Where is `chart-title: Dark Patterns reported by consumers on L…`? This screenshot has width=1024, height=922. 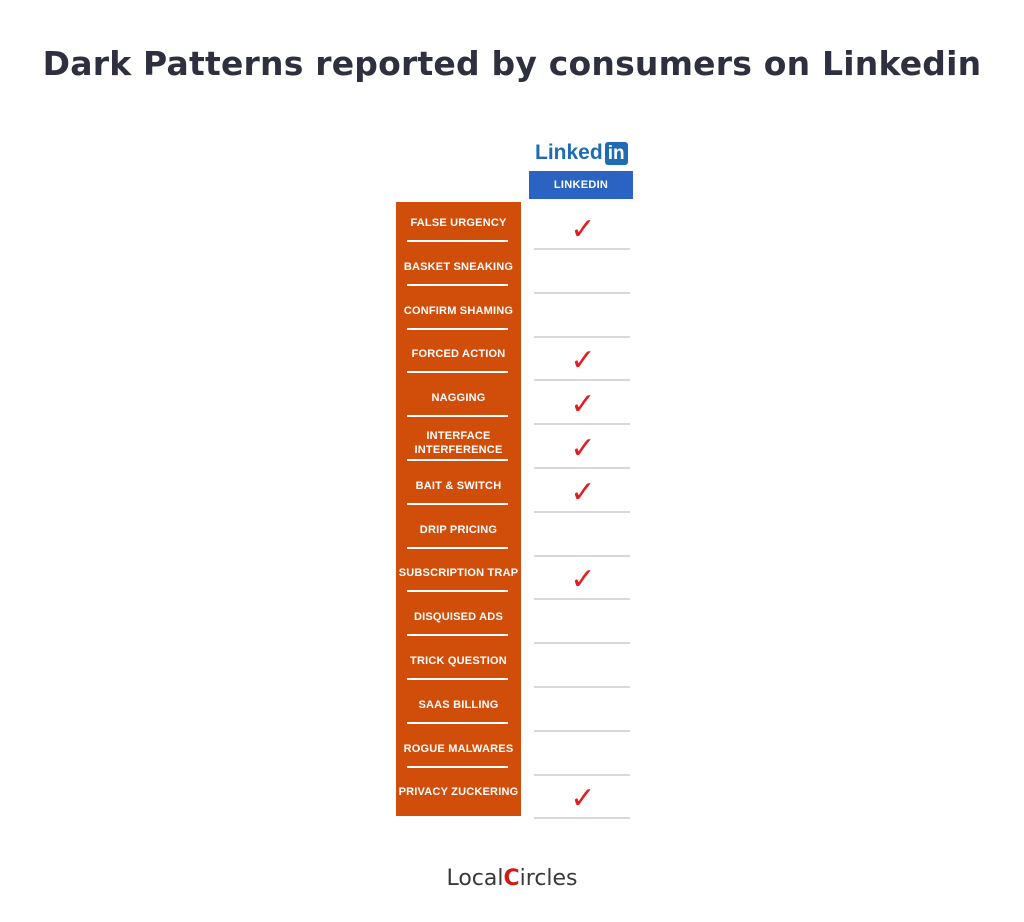 chart-title: Dark Patterns reported by consumers on L… is located at coordinates (512, 63).